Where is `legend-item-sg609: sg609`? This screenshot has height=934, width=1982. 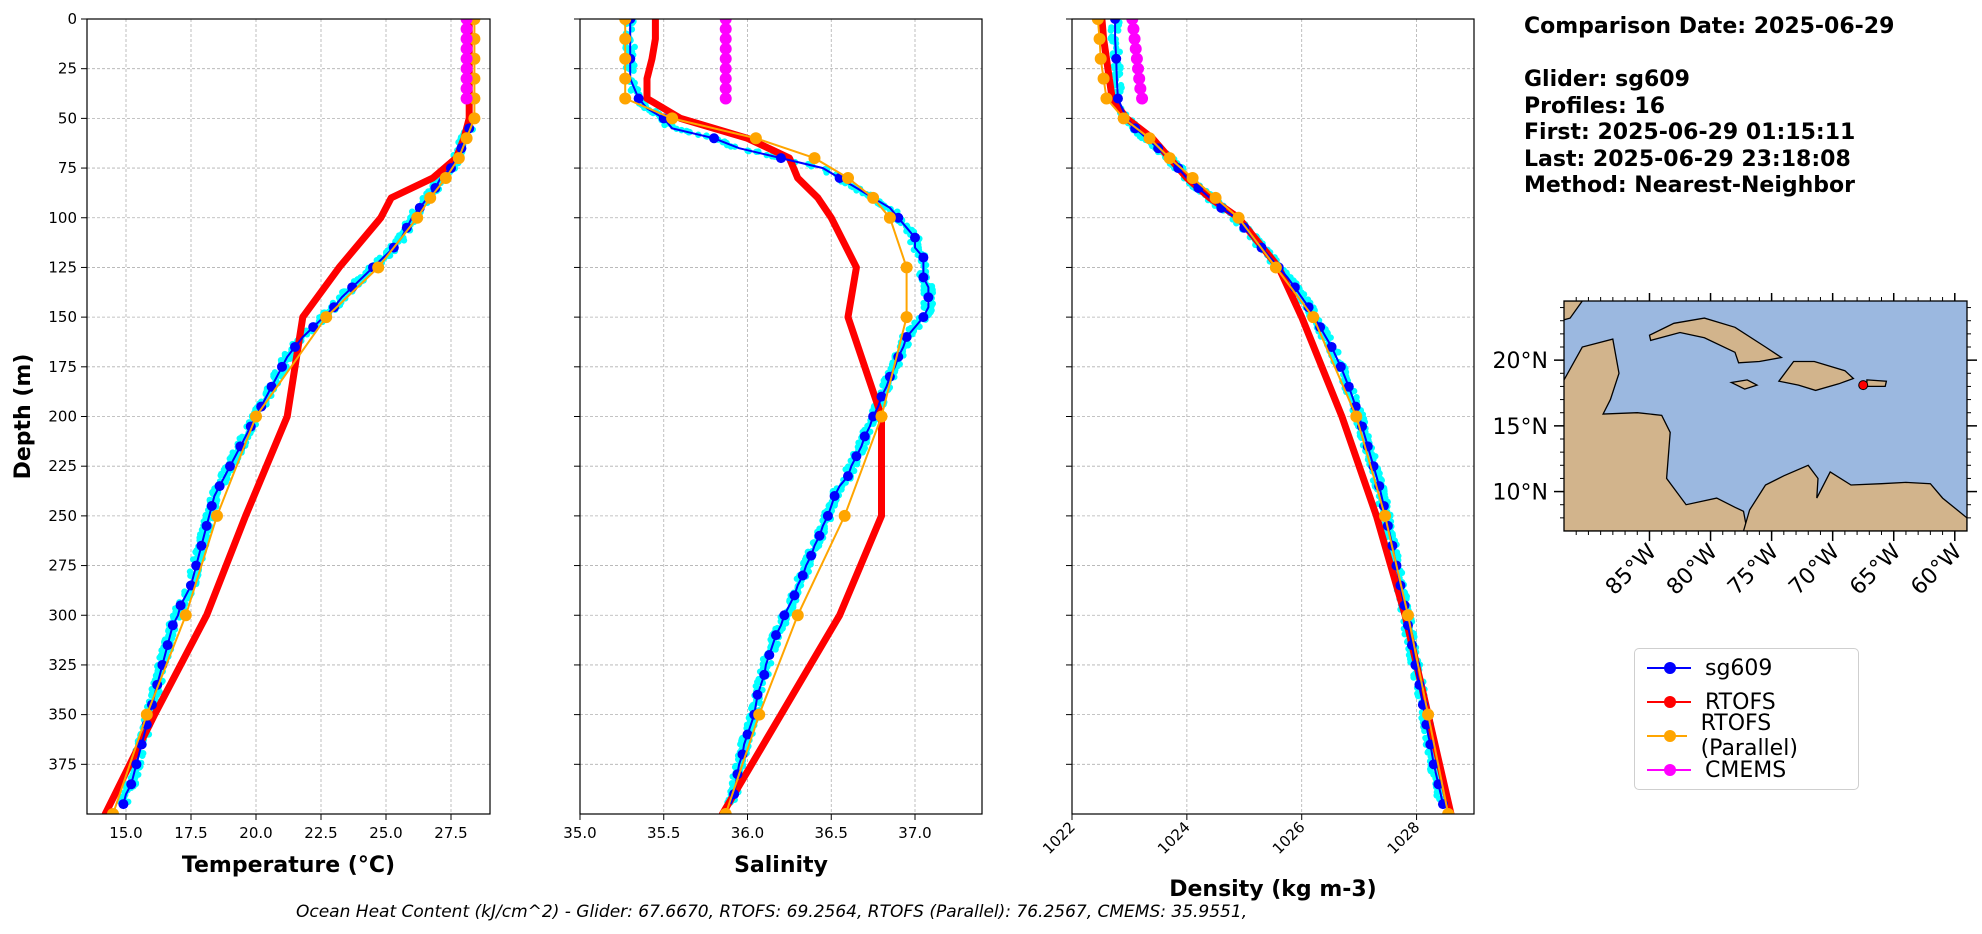
legend-item-sg609: sg609 is located at coordinates (1706, 668).